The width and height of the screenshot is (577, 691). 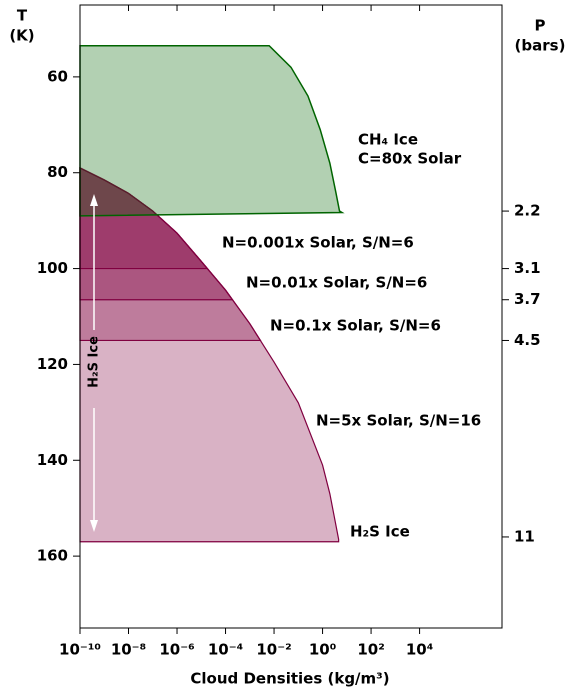 What do you see at coordinates (527, 340) in the screenshot?
I see `y2-tick-label: 4.5` at bounding box center [527, 340].